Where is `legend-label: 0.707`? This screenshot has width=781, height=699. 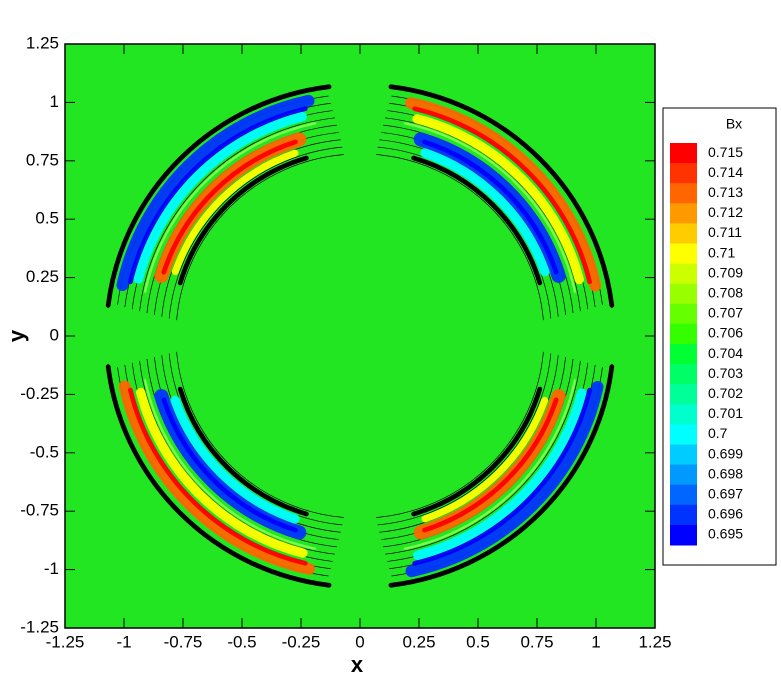
legend-label: 0.707 is located at coordinates (725, 313).